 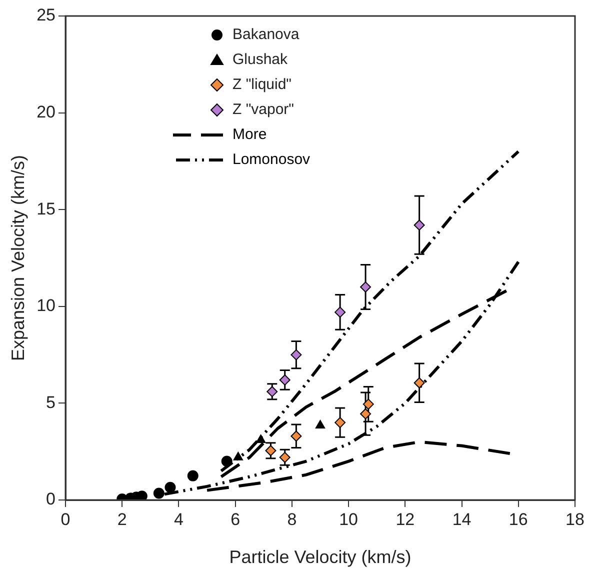 What do you see at coordinates (46, 208) in the screenshot?
I see `y-tick-label: 15` at bounding box center [46, 208].